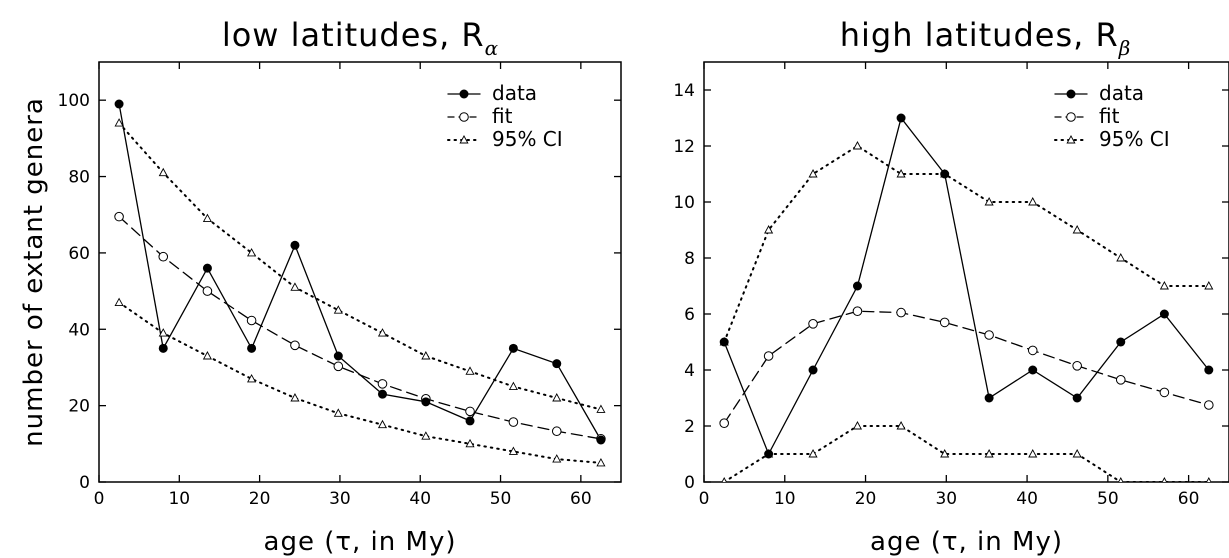  Describe the element at coordinates (966, 243) in the screenshot. I see `series-line-95-ci` at that location.